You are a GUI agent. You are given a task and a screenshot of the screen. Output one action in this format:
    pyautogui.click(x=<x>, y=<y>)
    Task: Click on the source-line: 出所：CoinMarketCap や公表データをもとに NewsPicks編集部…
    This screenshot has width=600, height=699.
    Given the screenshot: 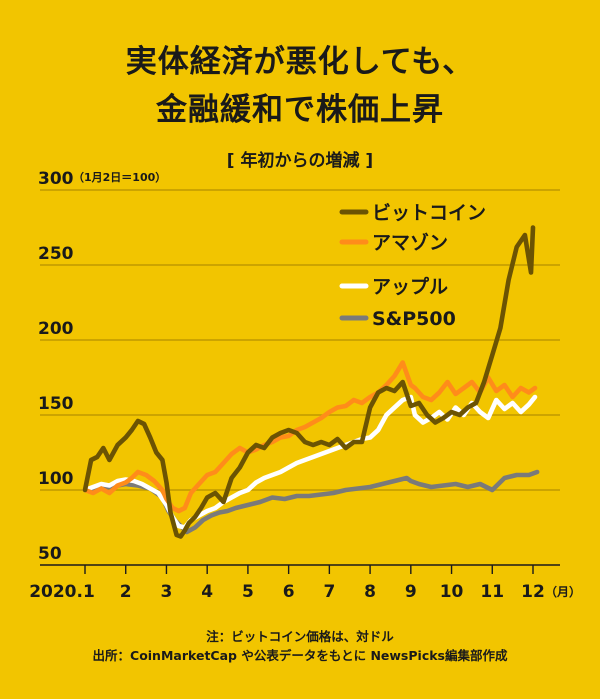 What is the action you would take?
    pyautogui.click(x=300, y=655)
    